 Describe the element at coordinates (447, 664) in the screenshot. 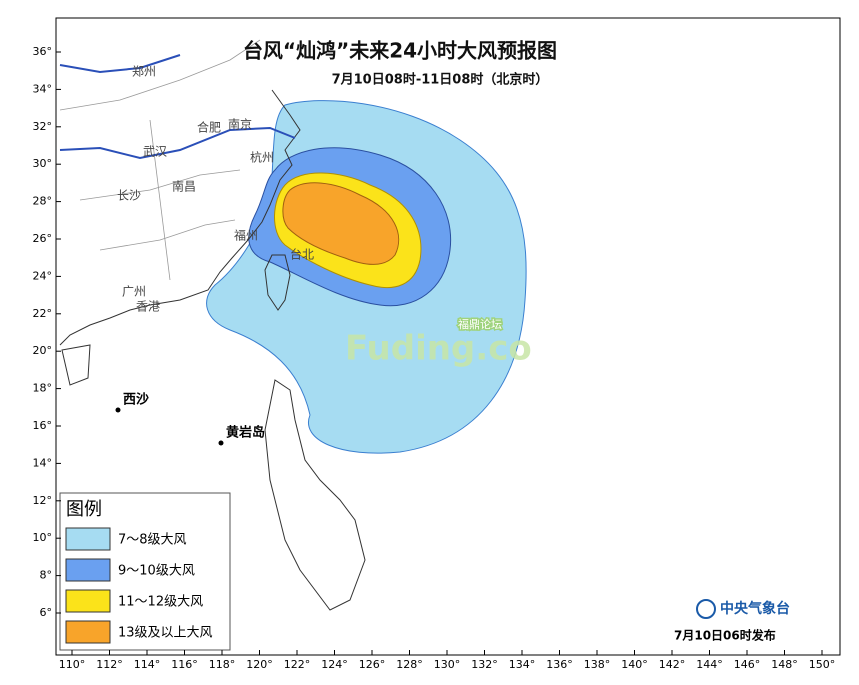

I see `lon-tick-label: 130°` at that location.